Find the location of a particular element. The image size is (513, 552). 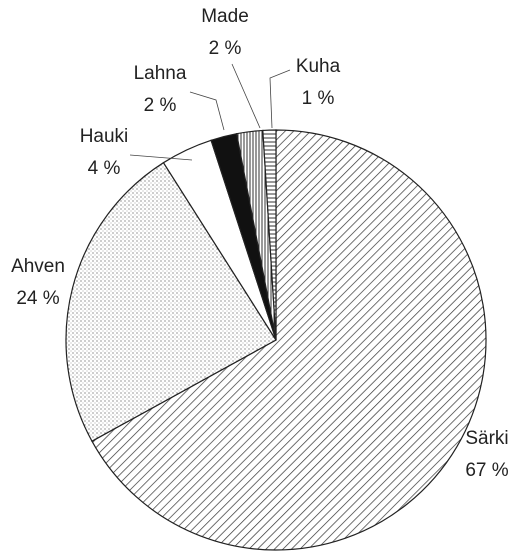

pie-slice is located at coordinates (269, 235).